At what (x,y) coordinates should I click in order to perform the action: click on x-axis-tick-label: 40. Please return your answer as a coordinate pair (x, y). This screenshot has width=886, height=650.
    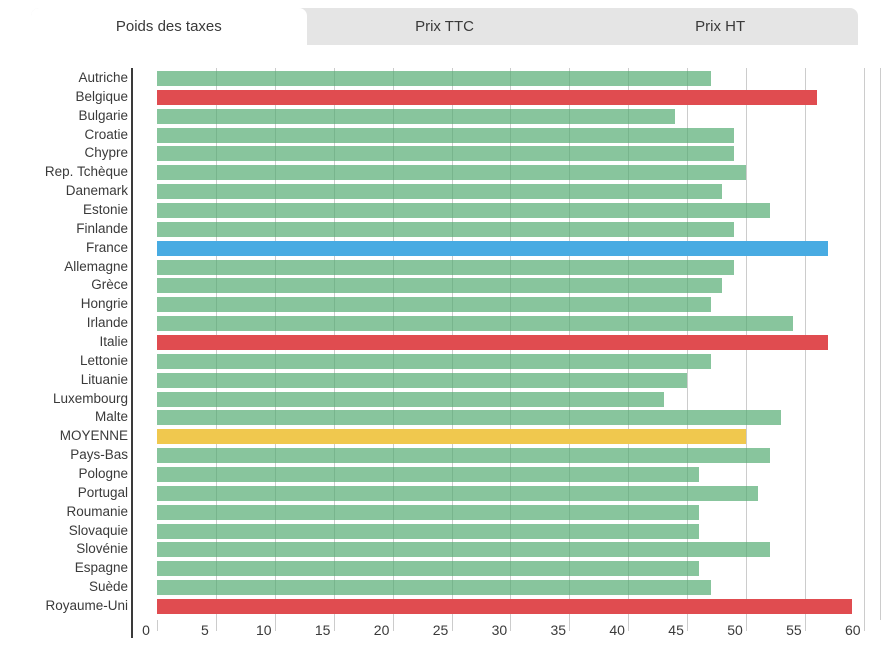
    Looking at the image, I should click on (617, 630).